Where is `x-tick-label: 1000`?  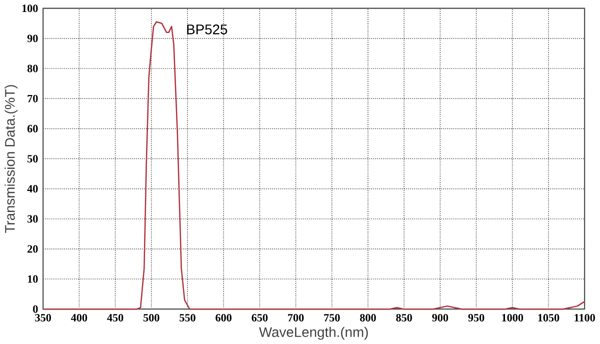 x-tick-label: 1000 is located at coordinates (513, 318).